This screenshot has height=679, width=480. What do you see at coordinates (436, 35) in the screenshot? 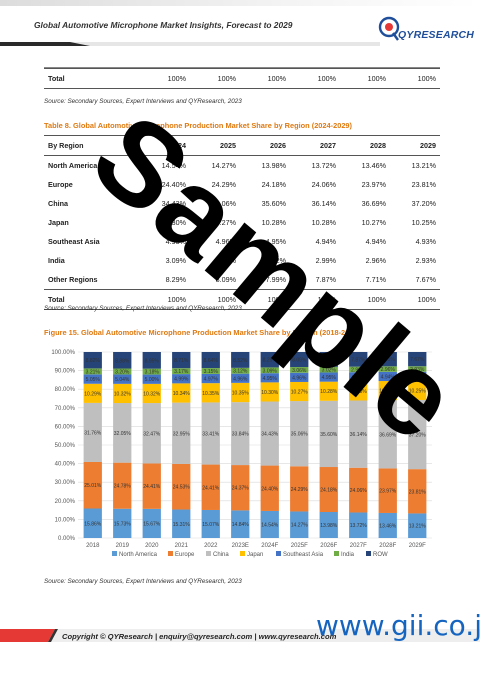
I see `logo-text: QYRESEARCH` at bounding box center [436, 35].